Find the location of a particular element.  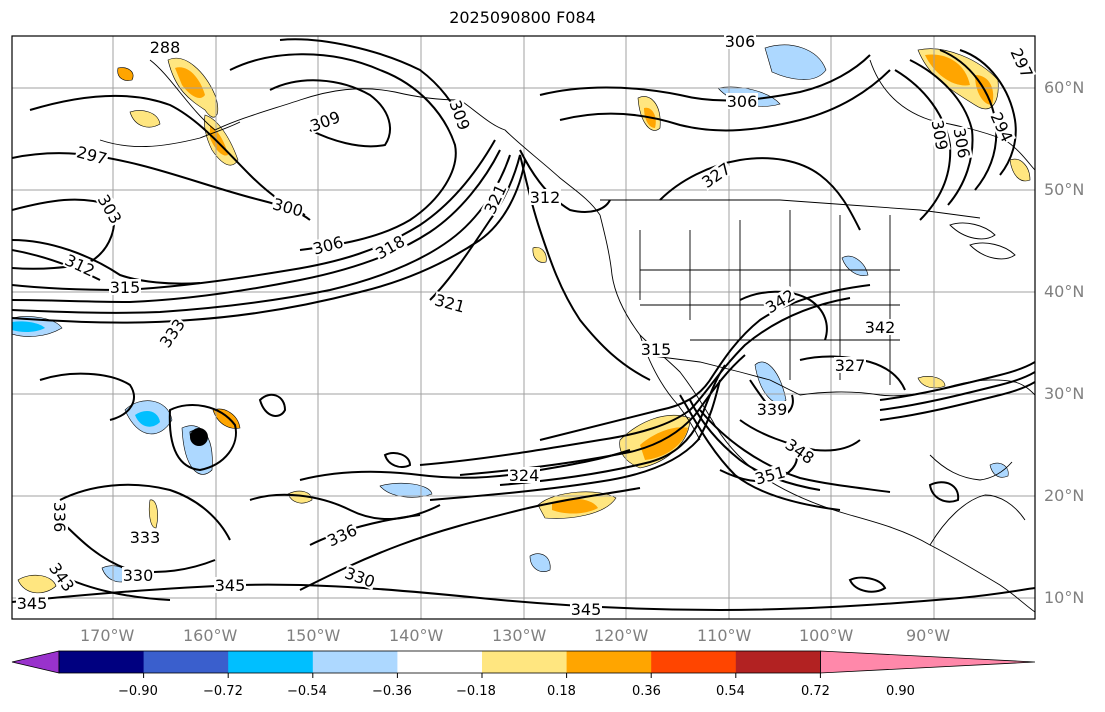

contour-309-c is located at coordinates (923, 145).